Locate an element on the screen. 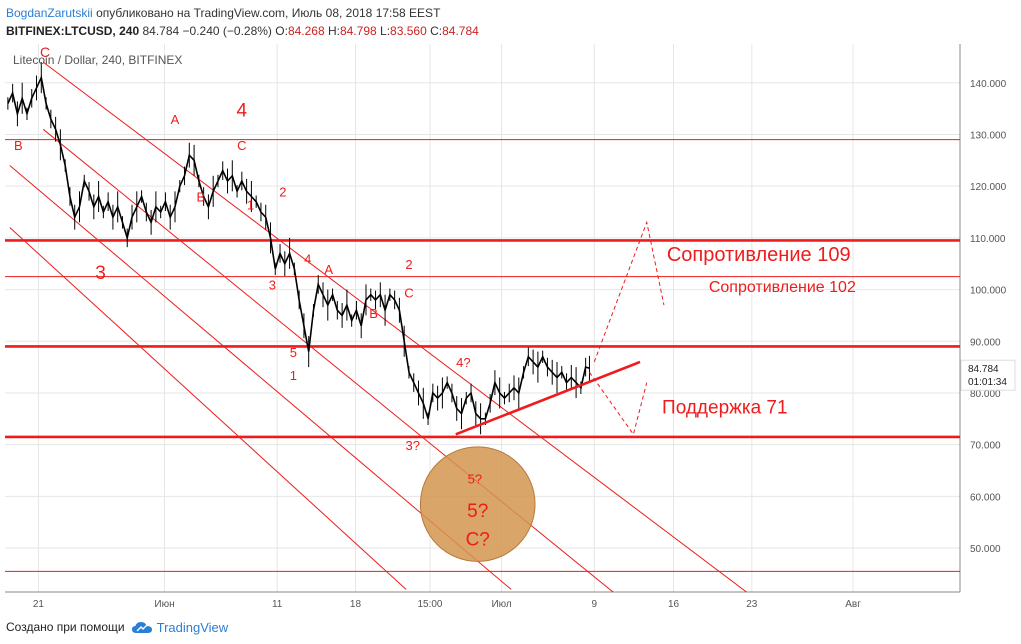 This screenshot has height=644, width=1021. y-tick-label: 130.000 is located at coordinates (988, 135).